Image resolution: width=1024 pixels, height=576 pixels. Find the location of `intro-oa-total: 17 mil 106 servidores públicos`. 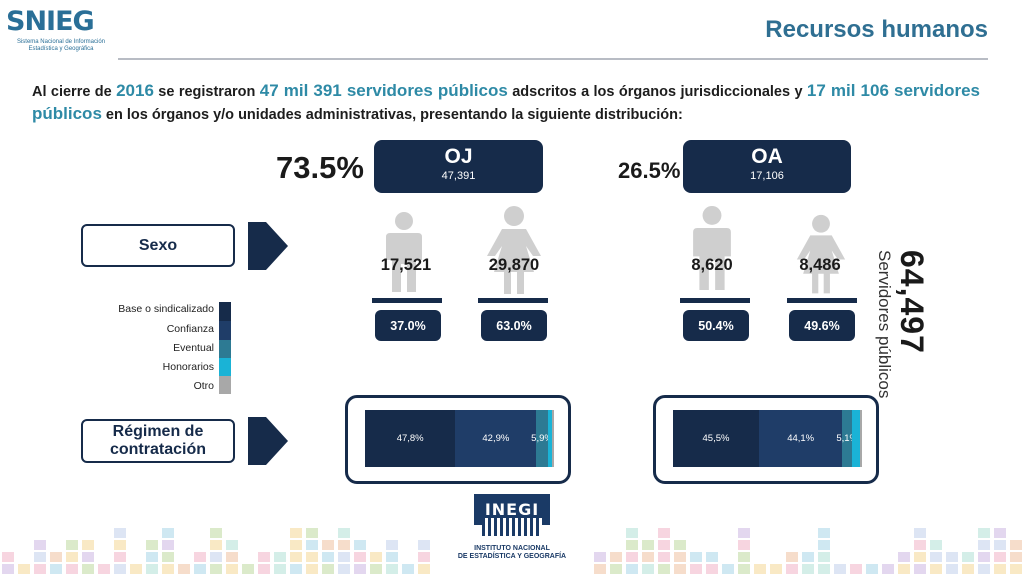

intro-oa-total: 17 mil 106 servidores públicos is located at coordinates (506, 102).